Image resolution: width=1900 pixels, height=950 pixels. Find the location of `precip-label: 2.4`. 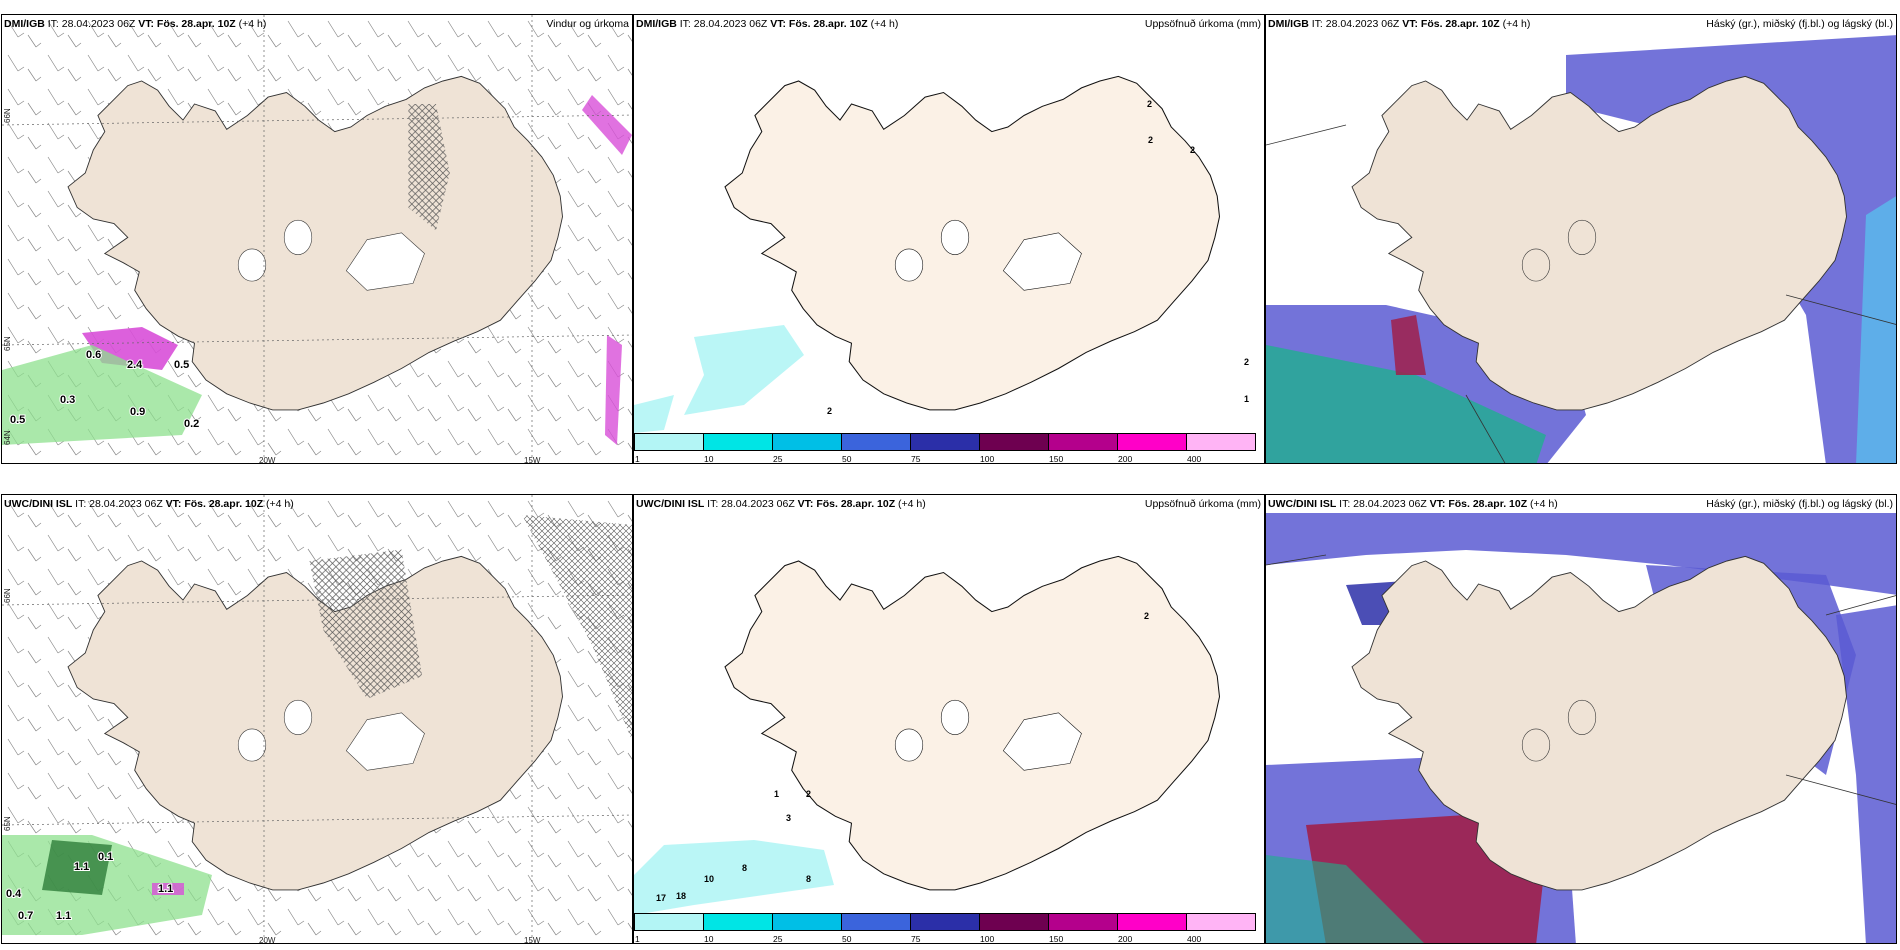

precip-label: 2.4 is located at coordinates (135, 365).